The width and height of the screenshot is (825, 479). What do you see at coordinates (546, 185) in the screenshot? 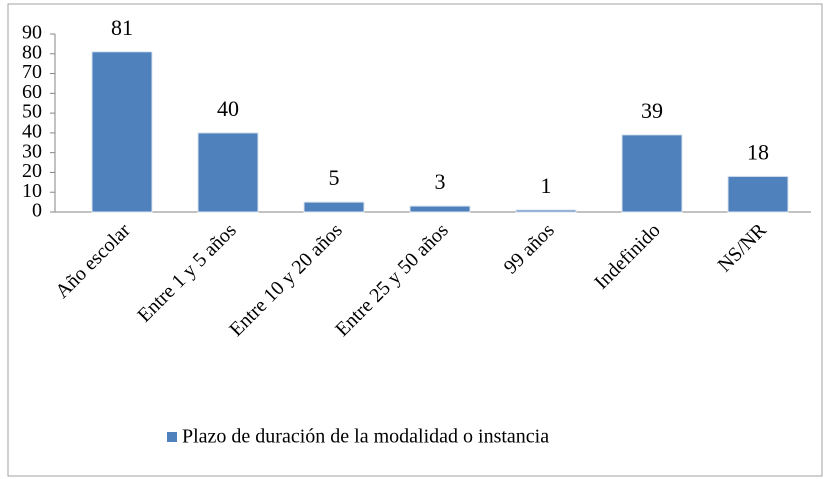
I see `data-label: 1` at bounding box center [546, 185].